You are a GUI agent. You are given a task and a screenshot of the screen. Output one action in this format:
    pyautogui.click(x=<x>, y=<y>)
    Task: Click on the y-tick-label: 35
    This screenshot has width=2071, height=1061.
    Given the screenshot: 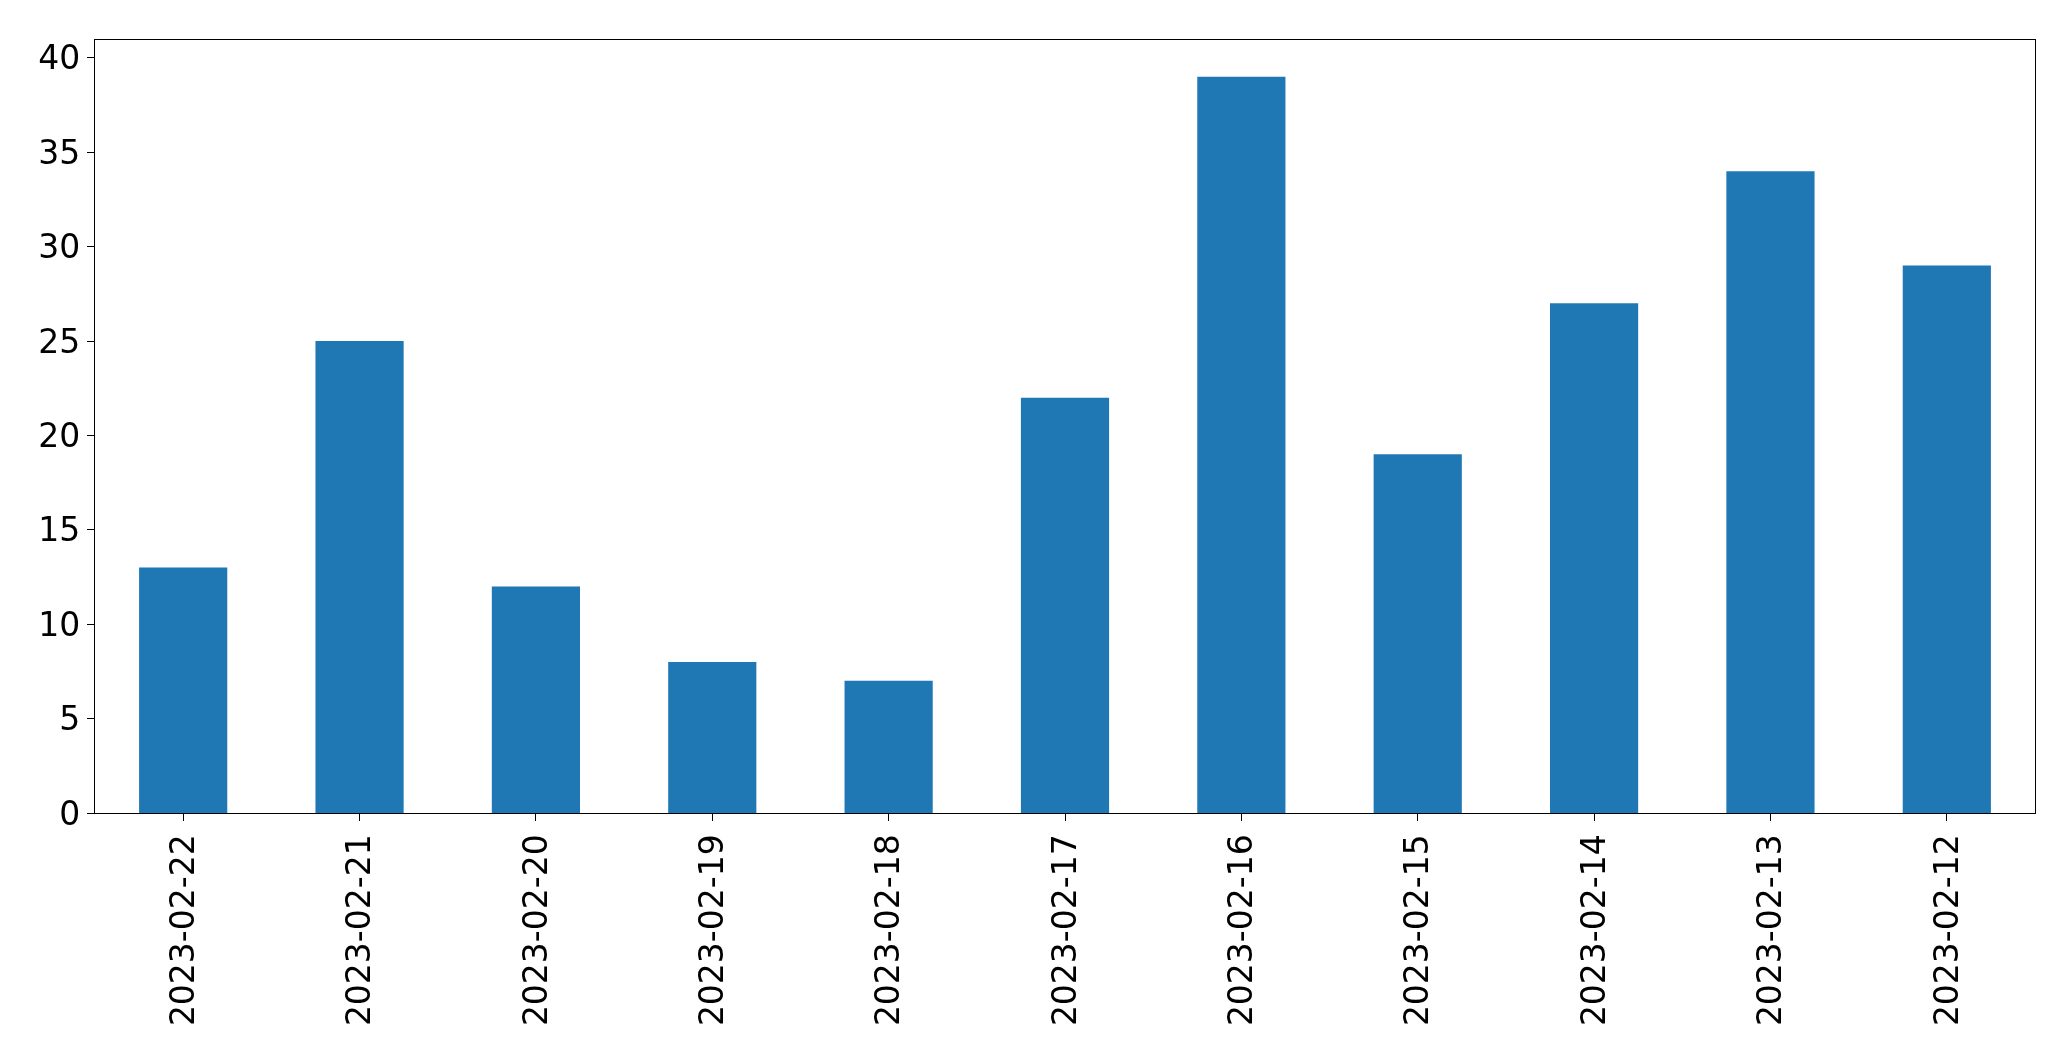 What is the action you would take?
    pyautogui.click(x=59, y=152)
    